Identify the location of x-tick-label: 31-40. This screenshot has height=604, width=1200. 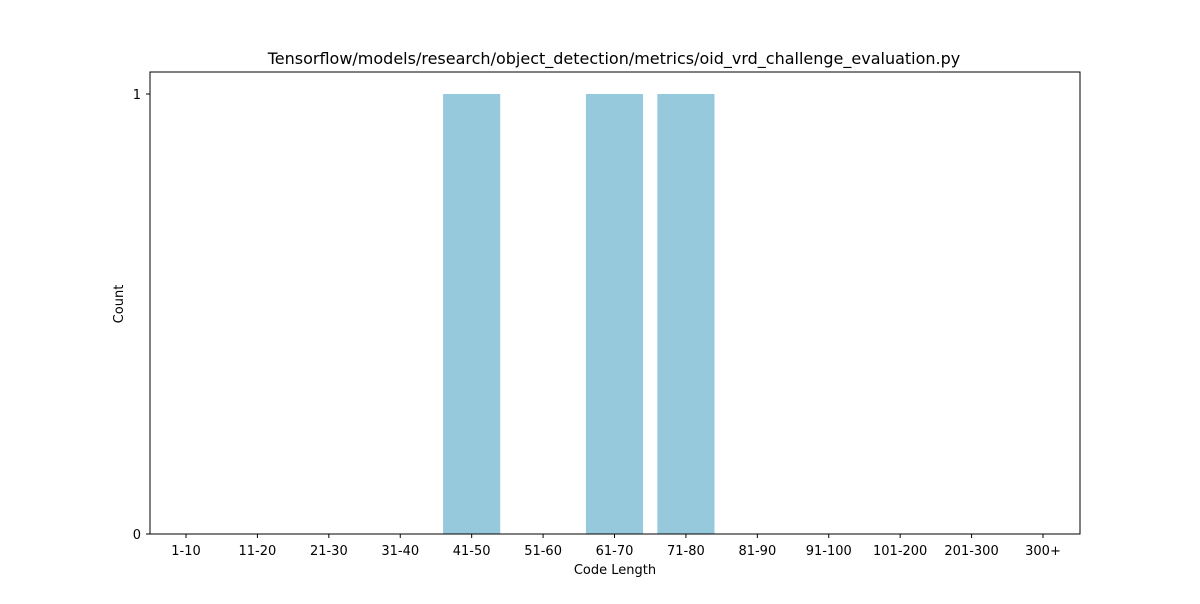
(400, 551).